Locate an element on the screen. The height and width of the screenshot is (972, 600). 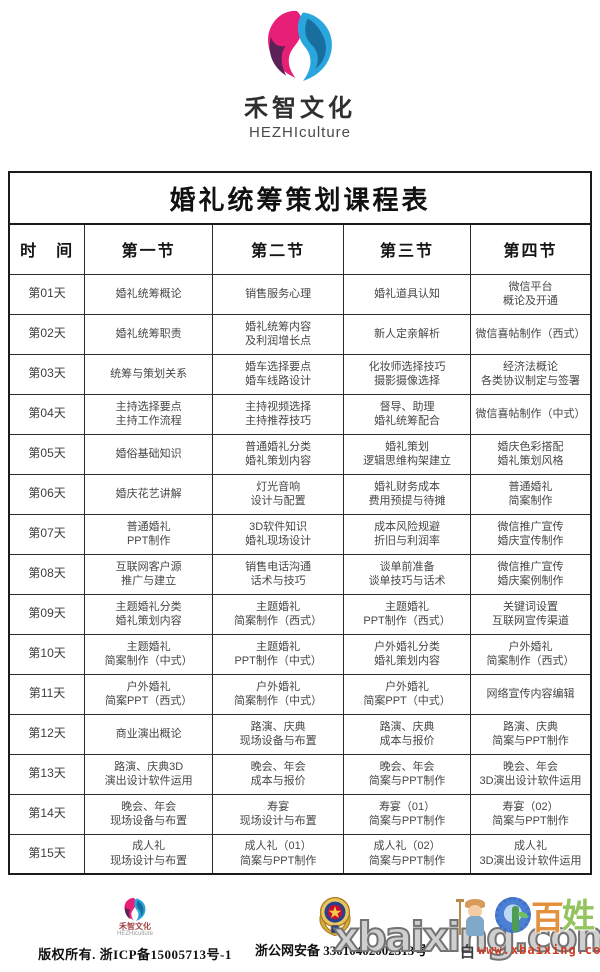
farmer-mascot-icon is located at coordinates (474, 920).